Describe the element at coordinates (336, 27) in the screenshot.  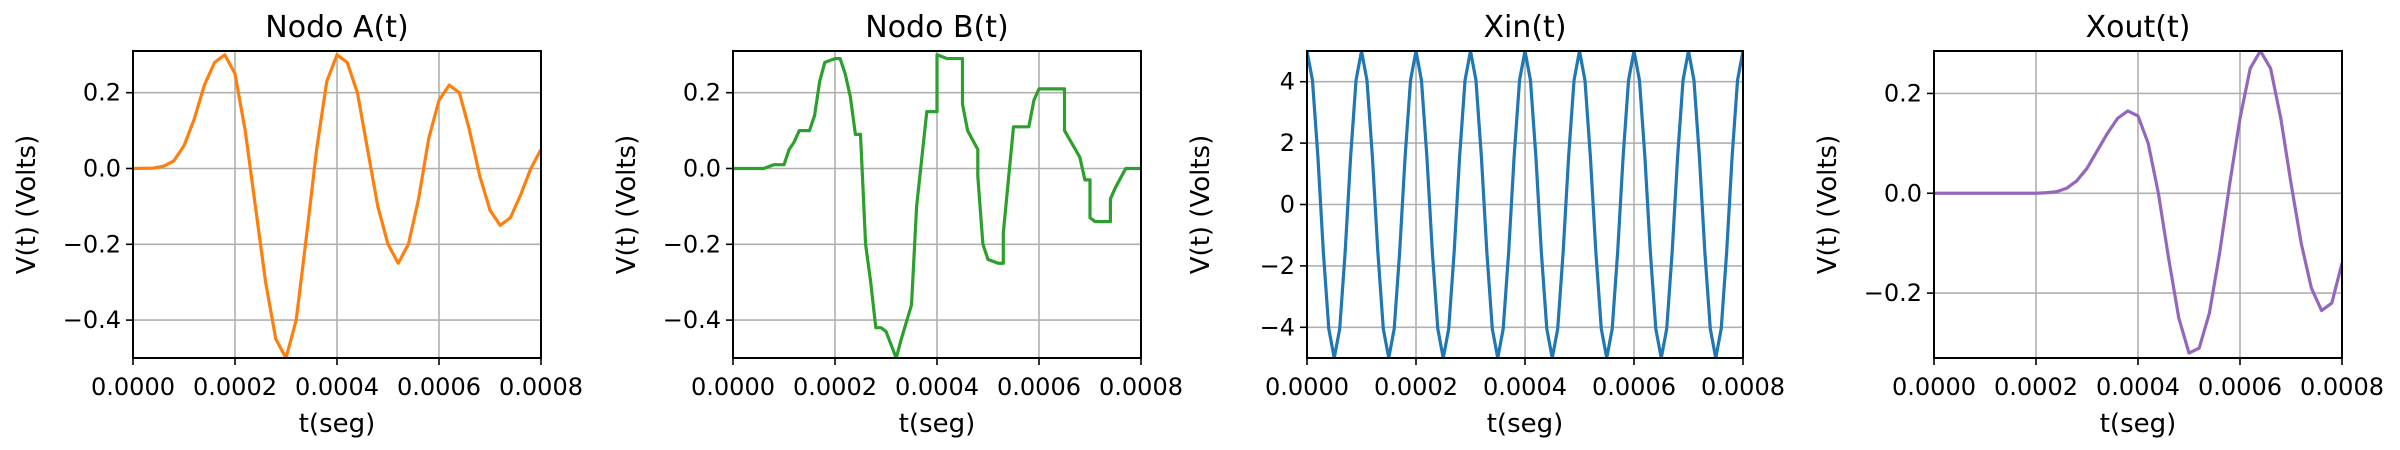
I see `chart-title: Nodo A(t)` at that location.